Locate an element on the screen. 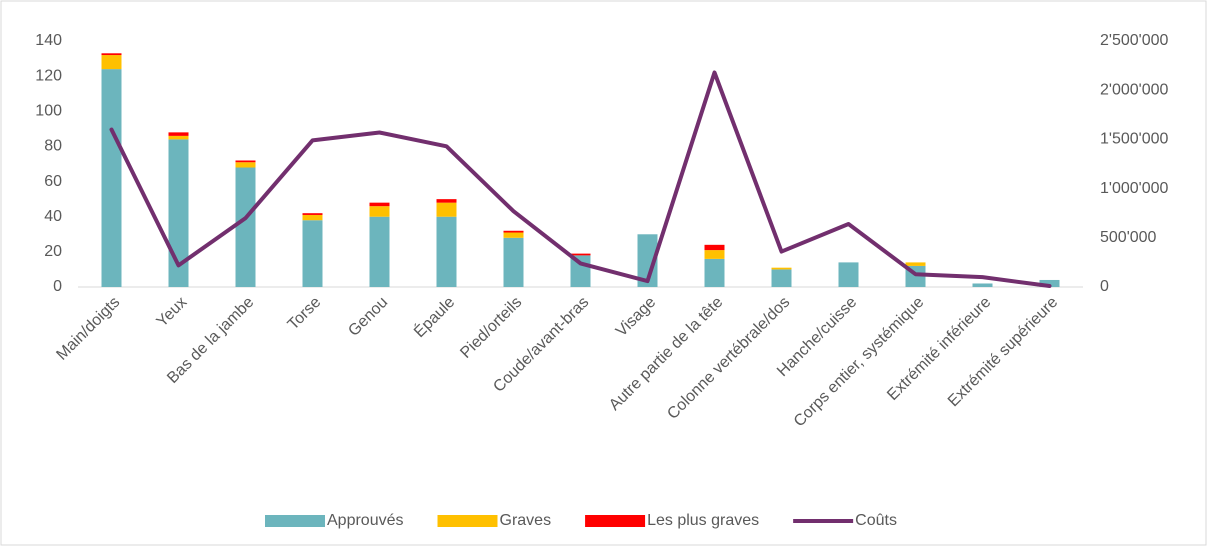 This screenshot has width=1208, height=552. y2-tick-label: 1'000'000 is located at coordinates (1134, 188).